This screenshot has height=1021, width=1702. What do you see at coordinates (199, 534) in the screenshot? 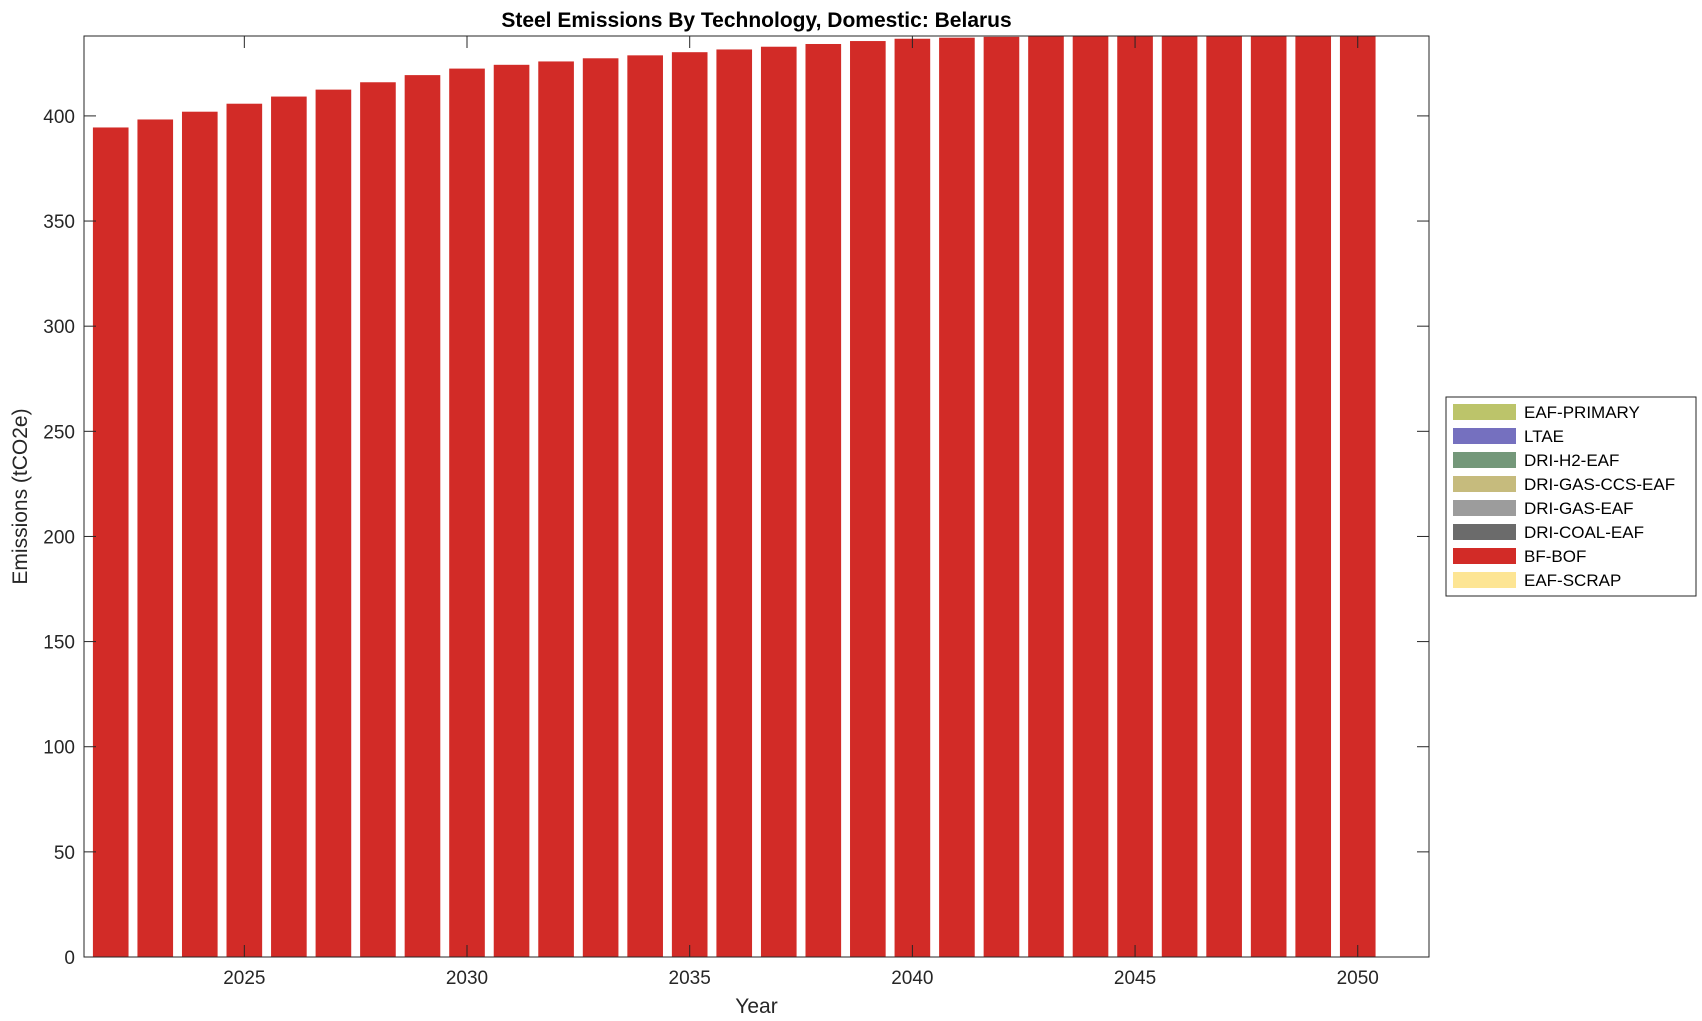
I see `bar-bf-bof-2024` at bounding box center [199, 534].